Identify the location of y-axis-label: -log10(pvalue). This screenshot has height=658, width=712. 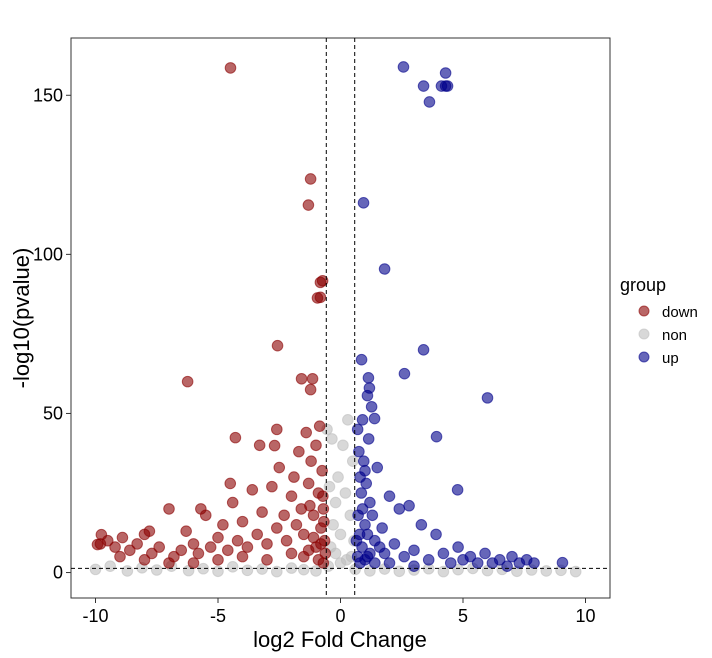
(21, 318).